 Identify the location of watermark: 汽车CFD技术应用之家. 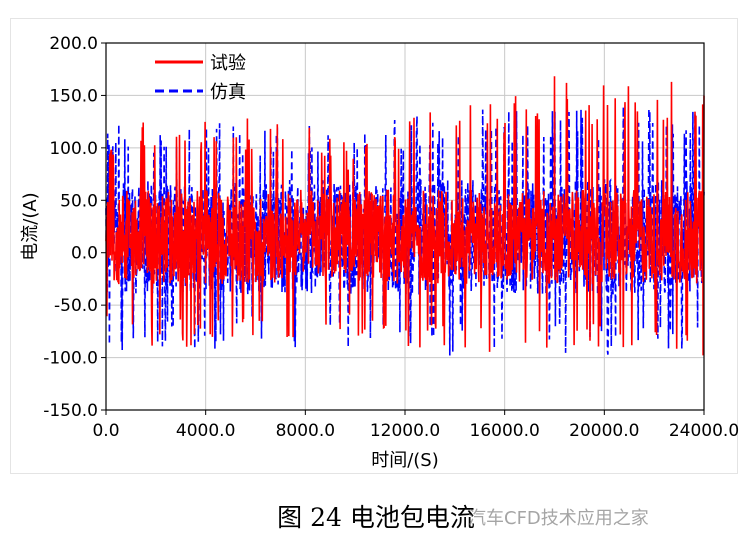
(558, 518).